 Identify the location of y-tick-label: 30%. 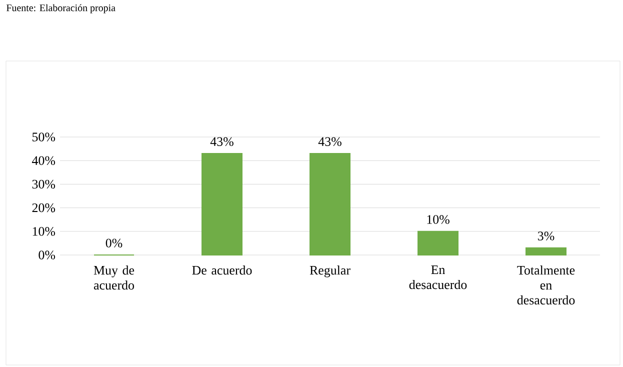
(44, 184).